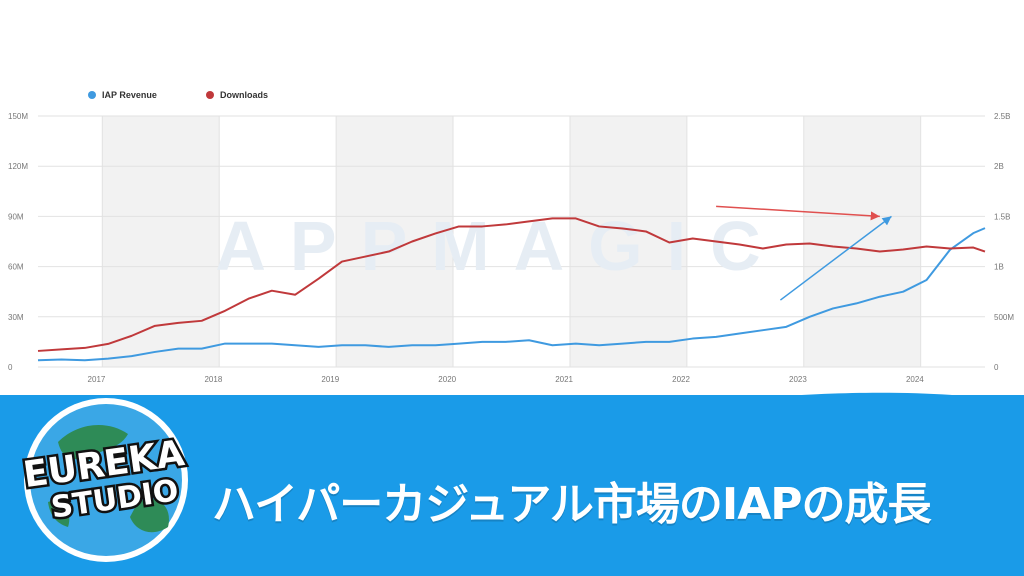  Describe the element at coordinates (103, 480) in the screenshot. I see `eureka-studio-logo: EUREKA STUDIO` at that location.